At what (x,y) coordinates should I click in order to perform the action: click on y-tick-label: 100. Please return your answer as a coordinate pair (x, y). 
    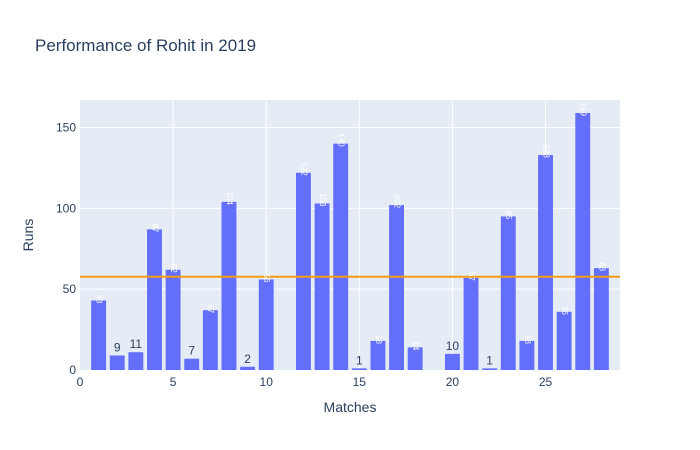
    Looking at the image, I should click on (66, 208).